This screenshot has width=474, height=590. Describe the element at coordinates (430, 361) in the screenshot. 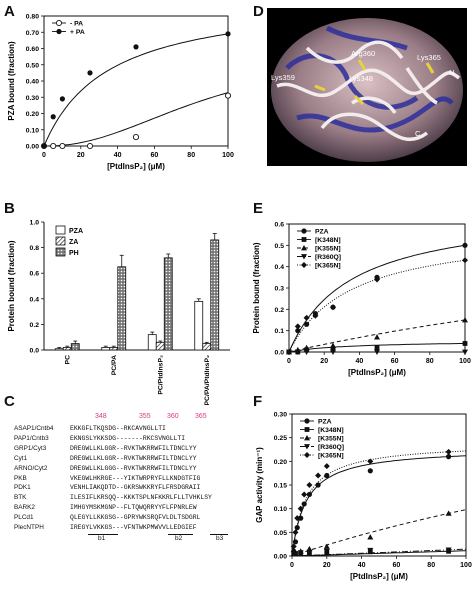

I see `chart-e-x-tick-label: 80` at that location.